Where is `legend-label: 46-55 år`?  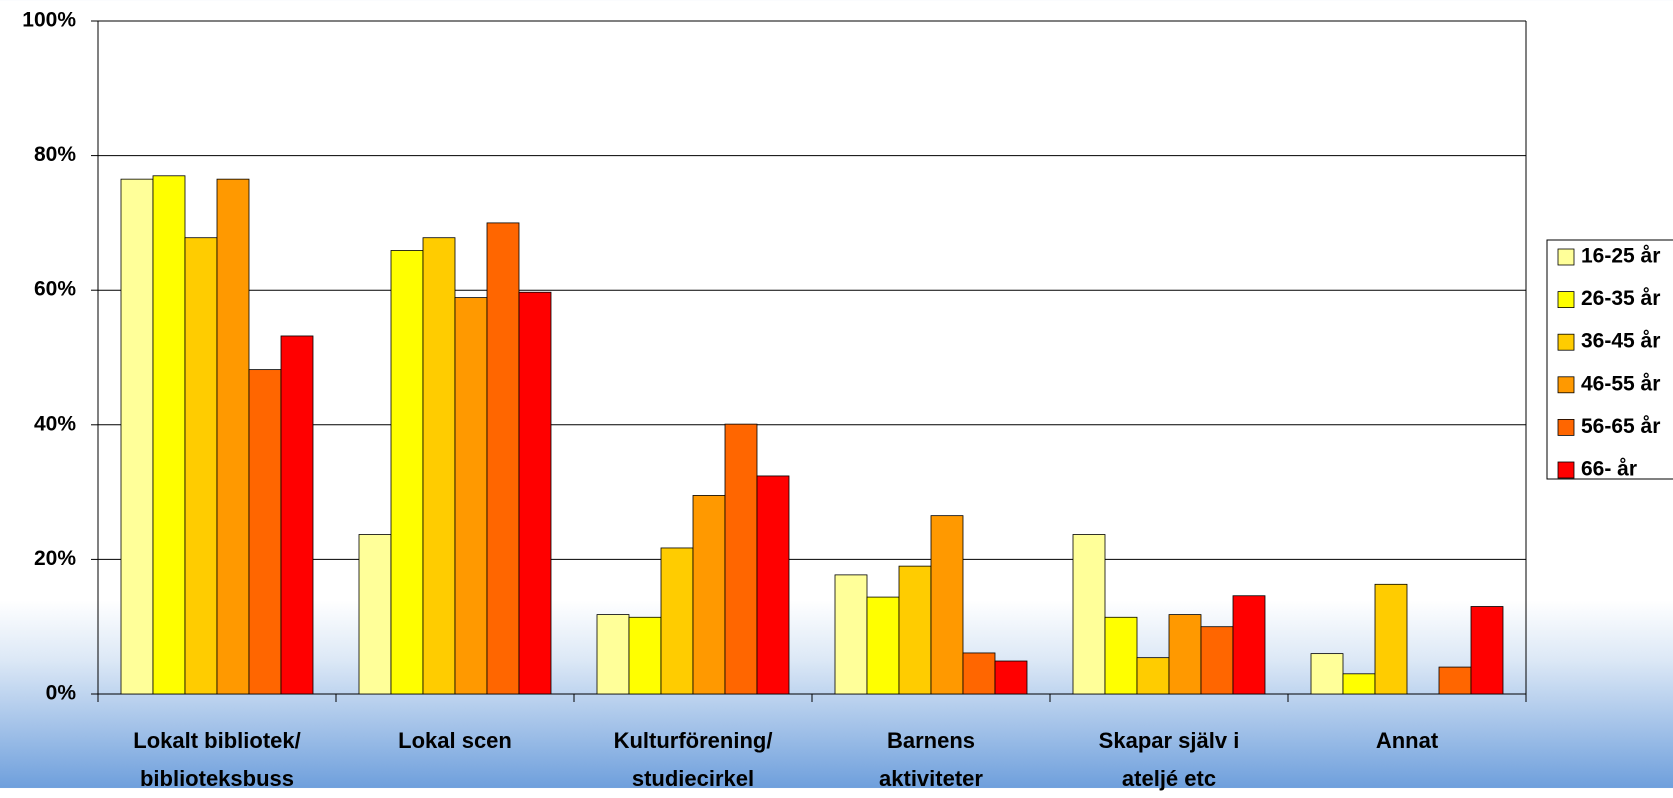 legend-label: 46-55 år is located at coordinates (1620, 383).